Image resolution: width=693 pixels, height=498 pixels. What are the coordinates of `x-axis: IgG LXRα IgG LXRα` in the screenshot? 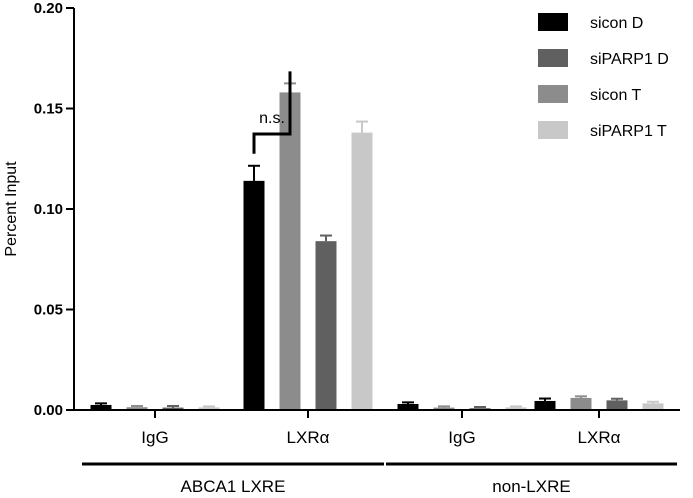 It's located at (377, 428).